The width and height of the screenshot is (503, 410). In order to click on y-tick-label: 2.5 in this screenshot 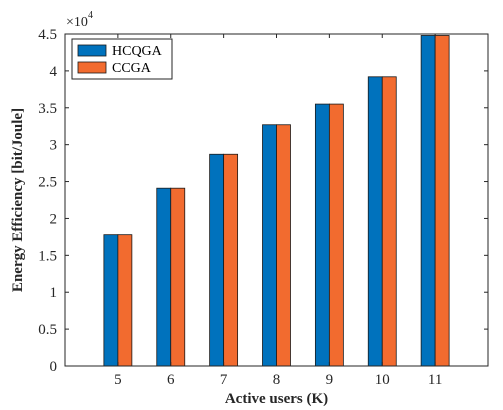, I will do `click(47, 183)`.